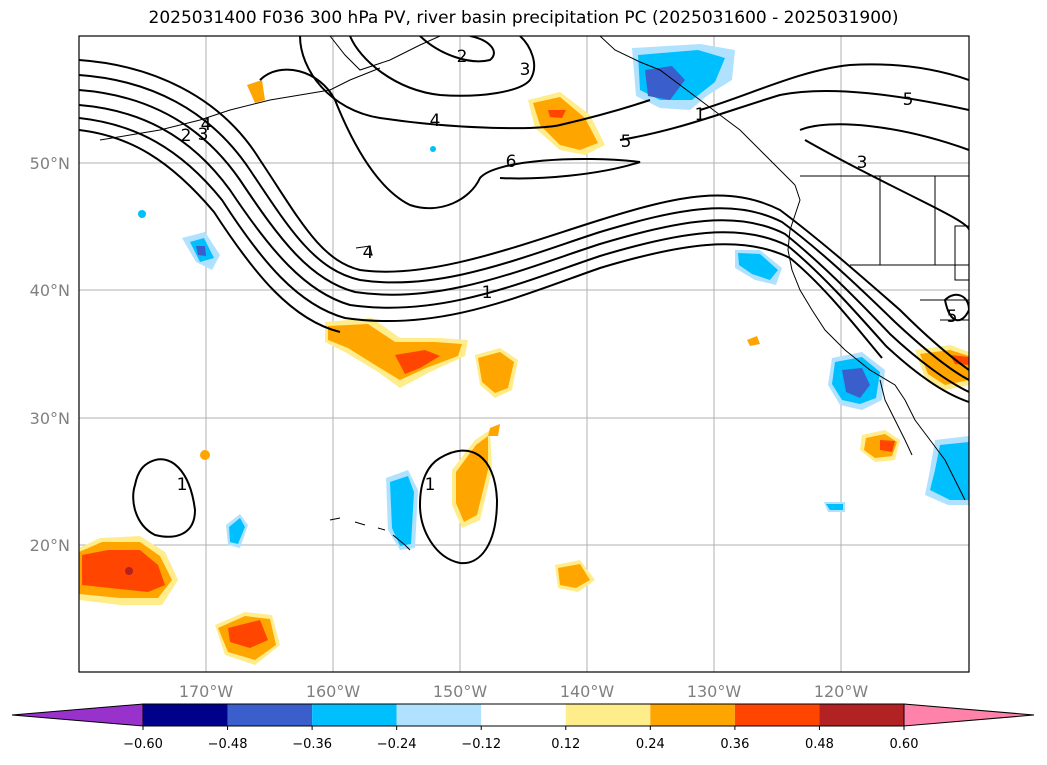 Image resolution: width=1047 pixels, height=765 pixels. I want to click on lon-tick-label: 130°W, so click(714, 691).